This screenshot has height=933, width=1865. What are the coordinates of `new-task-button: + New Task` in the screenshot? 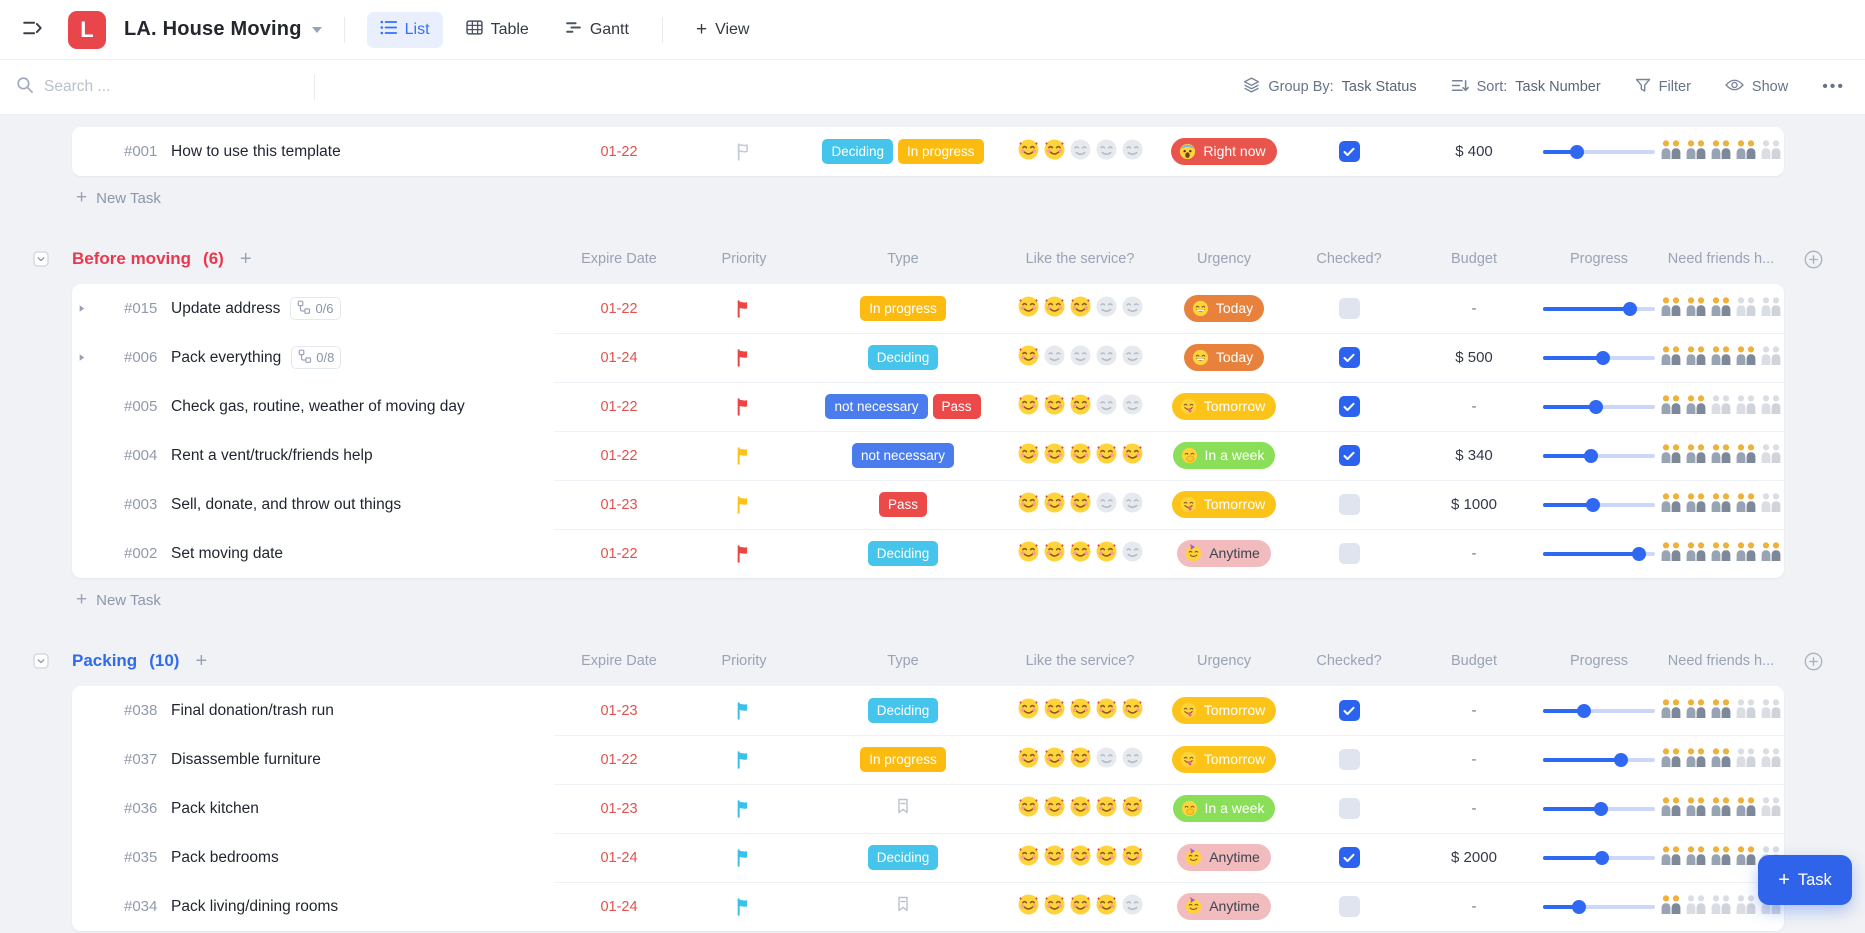 It's located at (118, 600).